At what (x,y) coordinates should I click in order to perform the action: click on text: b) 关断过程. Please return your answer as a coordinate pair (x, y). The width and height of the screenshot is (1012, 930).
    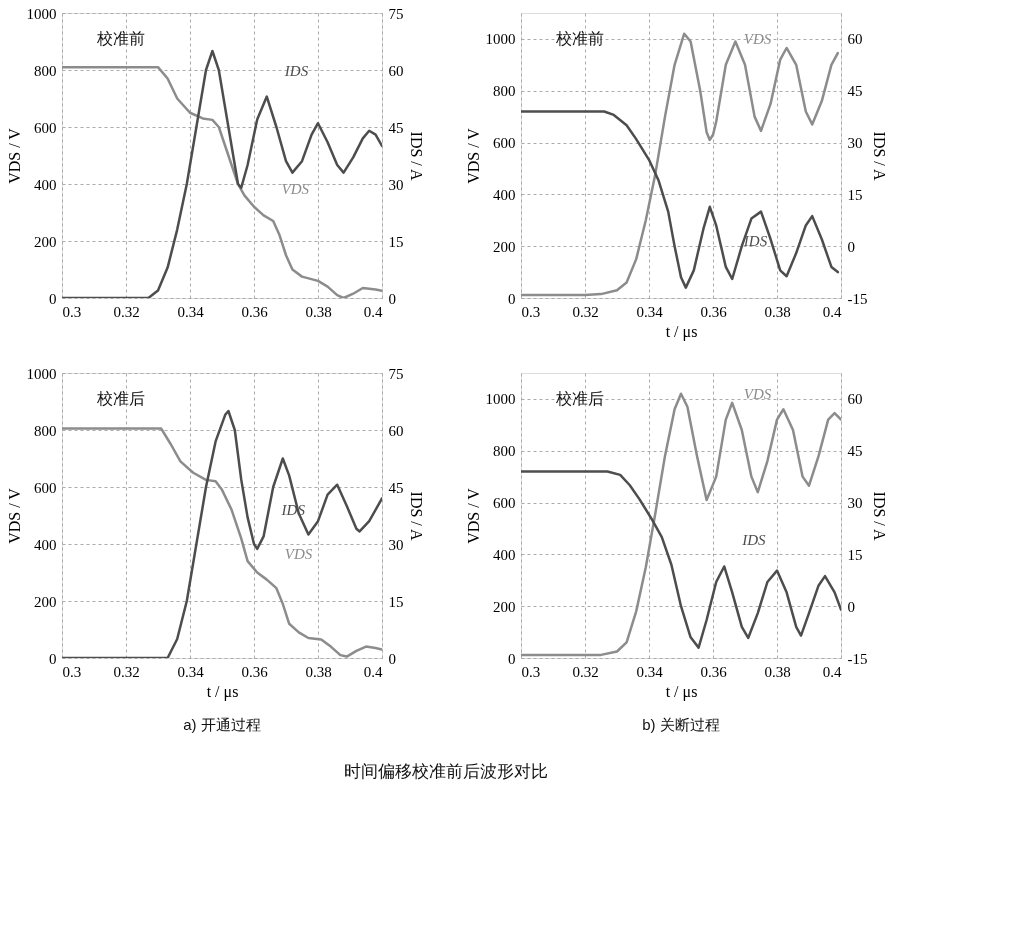
    Looking at the image, I should click on (681, 724).